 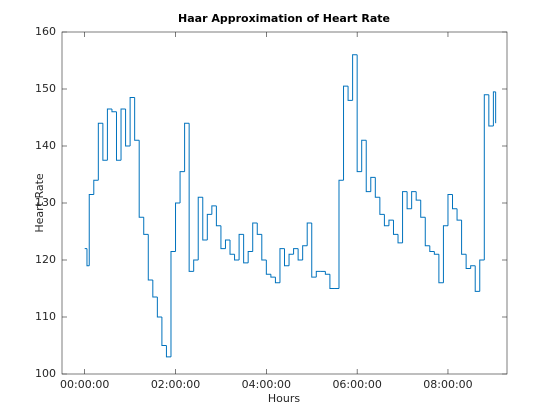 I want to click on x-tick-label: 08:00:00, so click(x=447, y=384).